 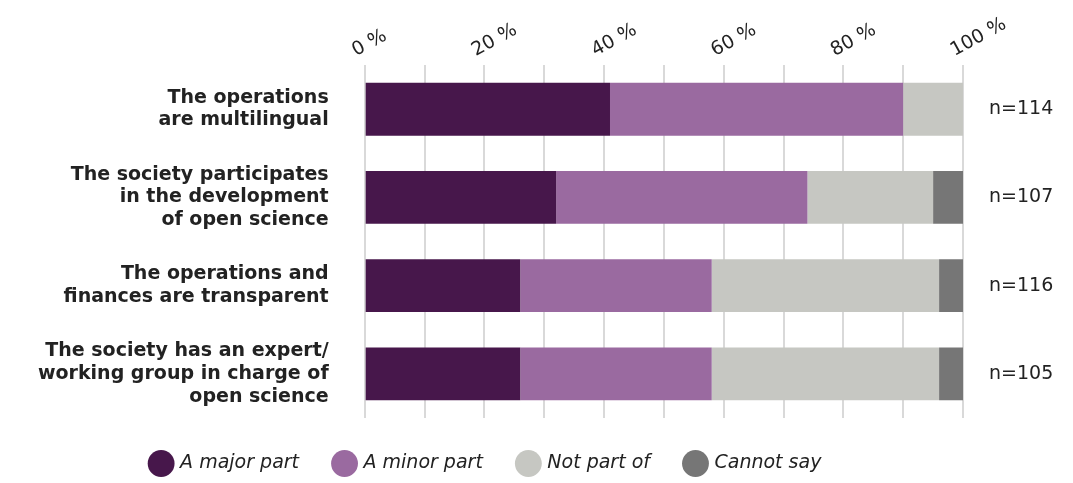 I want to click on text: n=107, so click(x=1021, y=195).